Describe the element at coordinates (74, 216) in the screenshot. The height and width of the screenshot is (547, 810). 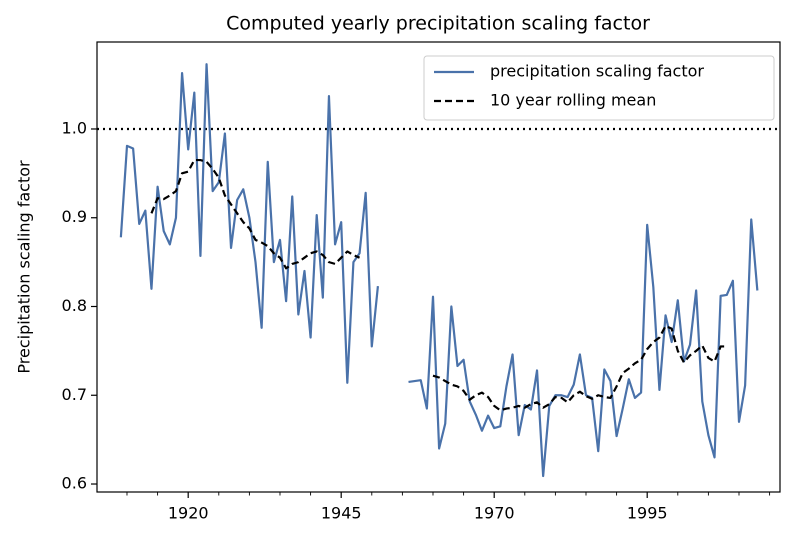
I see `y-tick-label: 0.9` at that location.